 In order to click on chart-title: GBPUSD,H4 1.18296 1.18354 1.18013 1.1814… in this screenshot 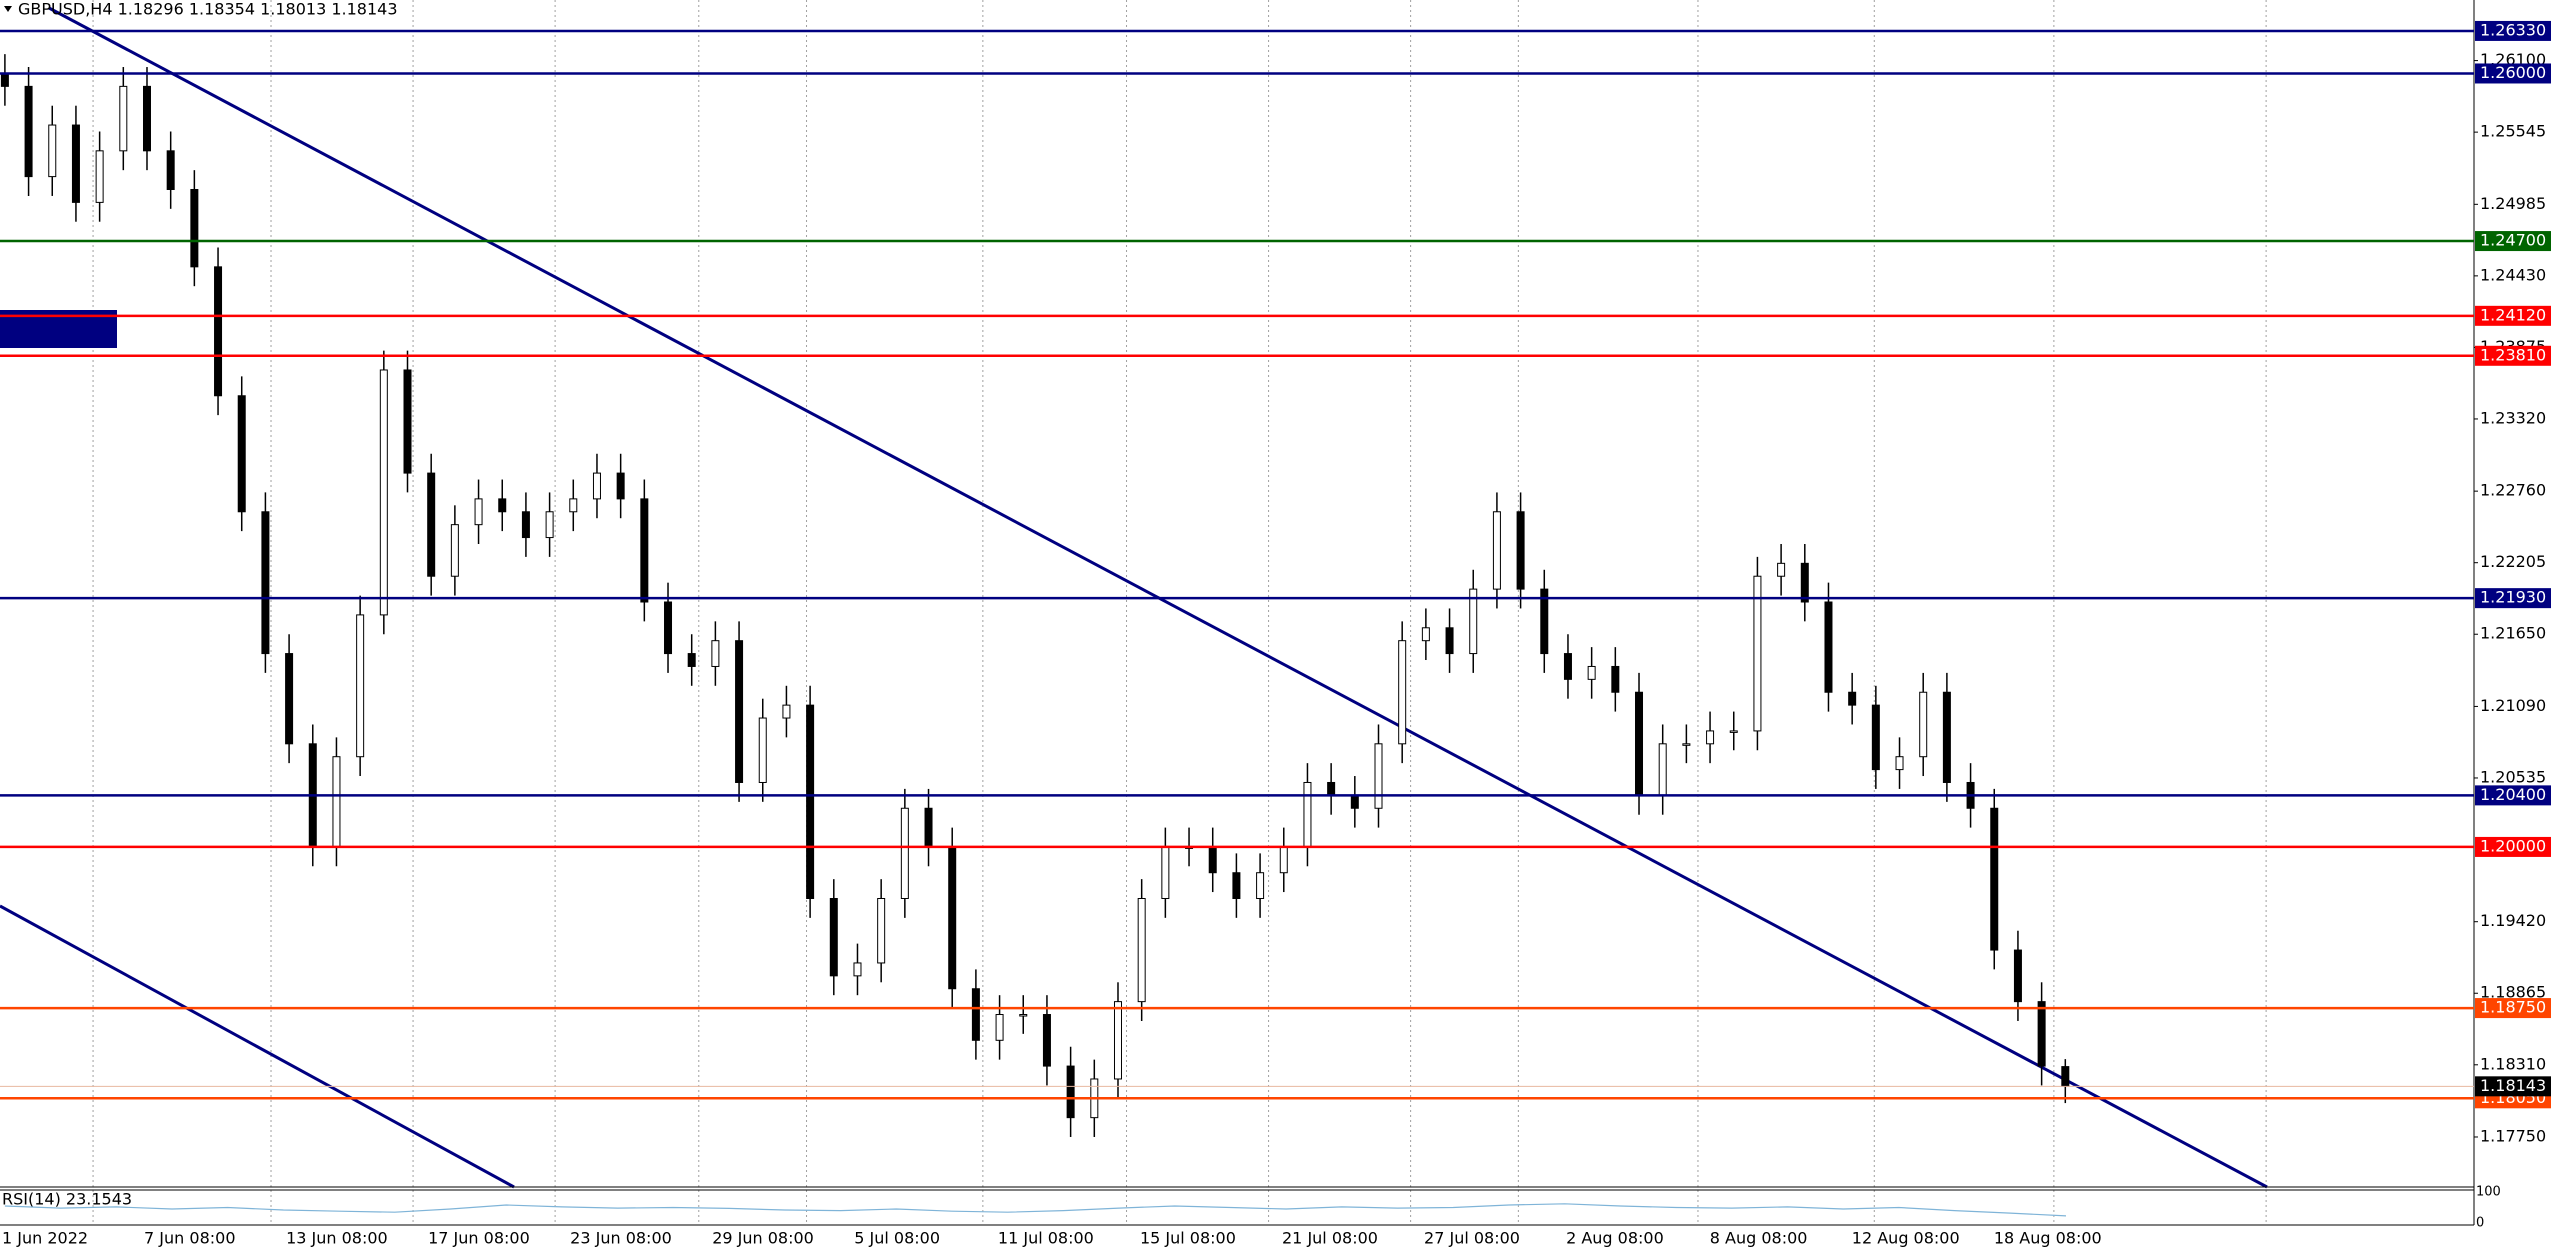, I will do `click(208, 9)`.